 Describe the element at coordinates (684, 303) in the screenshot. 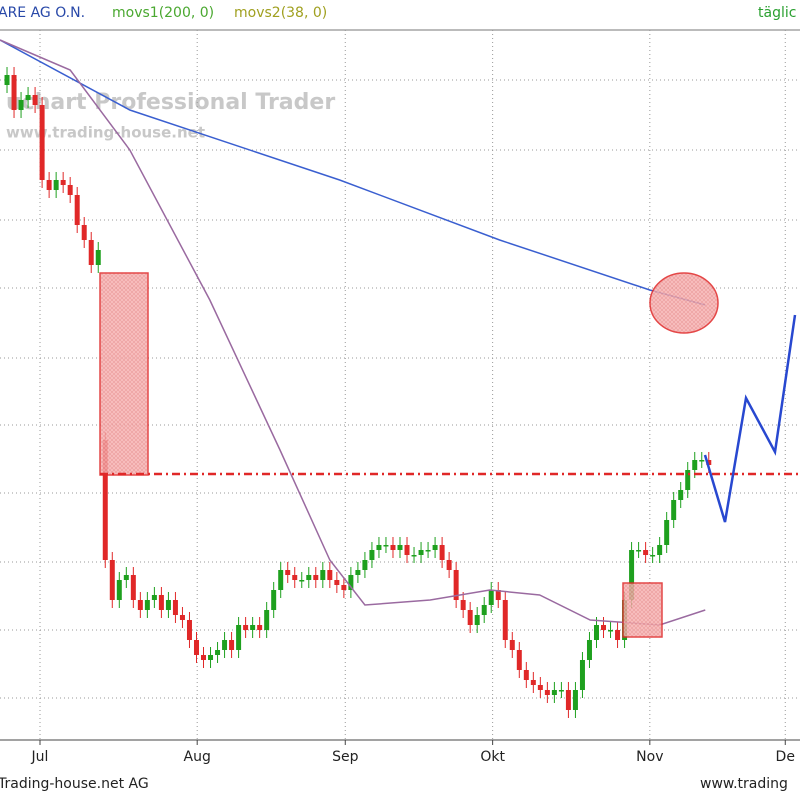

I see `annotation-circle` at that location.